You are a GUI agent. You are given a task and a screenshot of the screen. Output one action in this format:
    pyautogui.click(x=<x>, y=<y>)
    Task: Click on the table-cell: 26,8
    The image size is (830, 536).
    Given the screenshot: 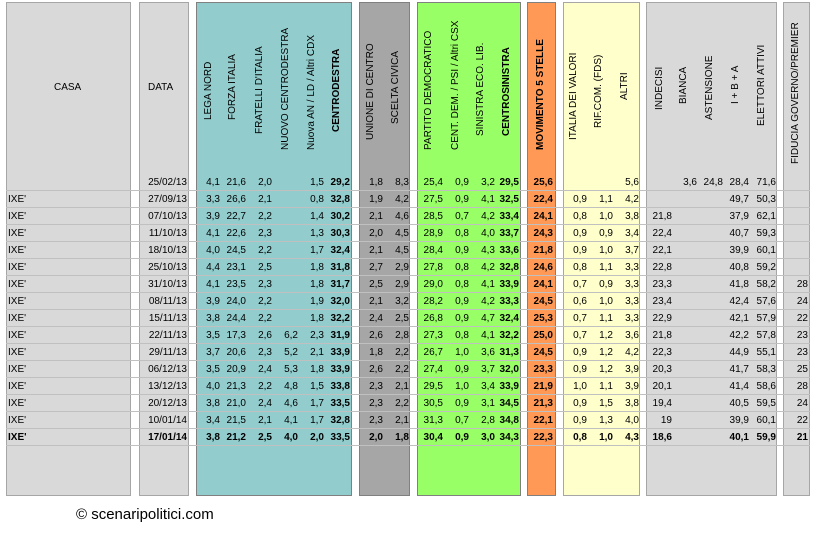 What is the action you would take?
    pyautogui.click(x=433, y=318)
    